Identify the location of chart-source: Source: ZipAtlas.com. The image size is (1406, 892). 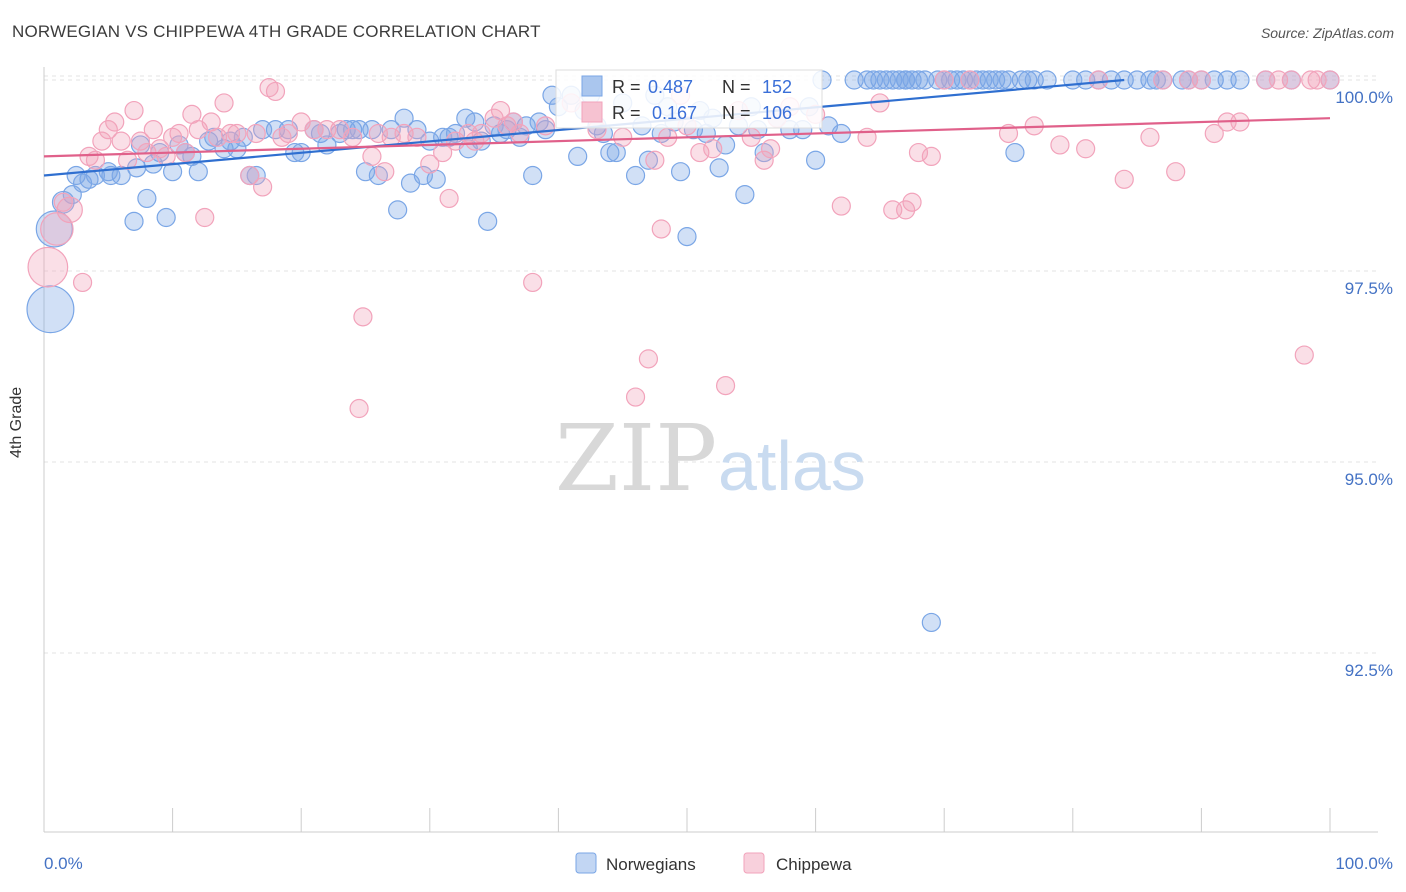
(1327, 33).